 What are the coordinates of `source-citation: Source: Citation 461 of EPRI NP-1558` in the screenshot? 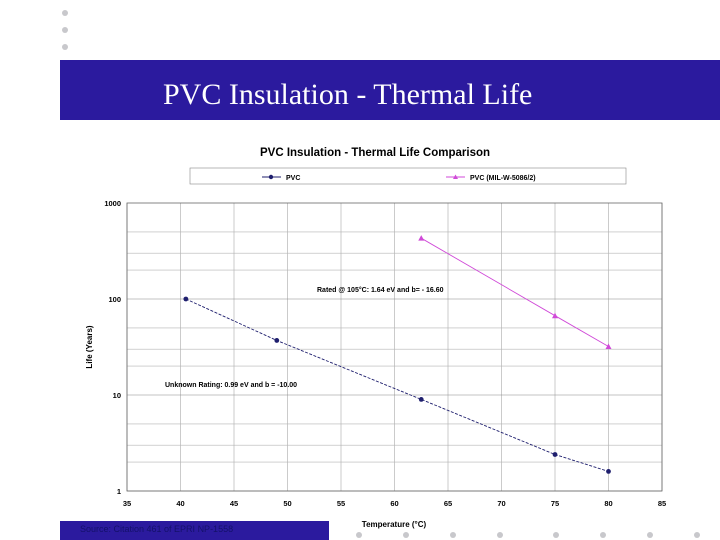 It's located at (157, 529).